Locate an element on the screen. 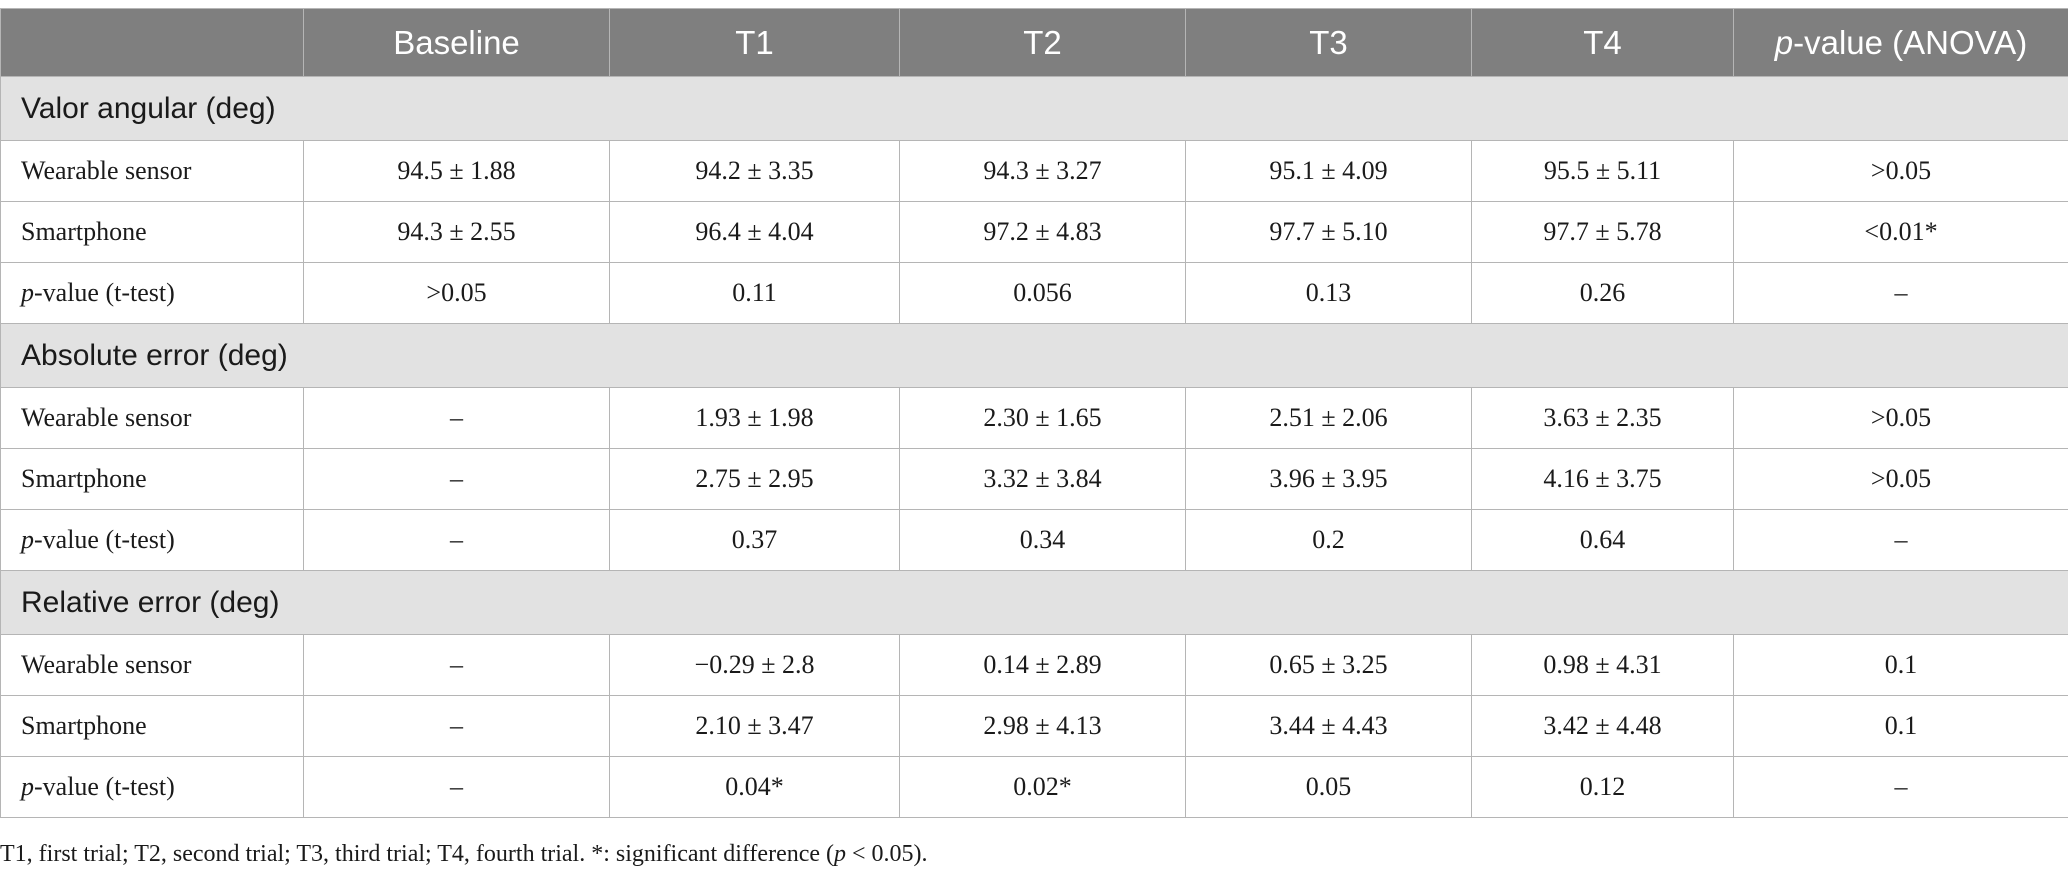  header-row: Baseline T1 T2 T3 T4 p-value (ANOVA) is located at coordinates (1034, 42).